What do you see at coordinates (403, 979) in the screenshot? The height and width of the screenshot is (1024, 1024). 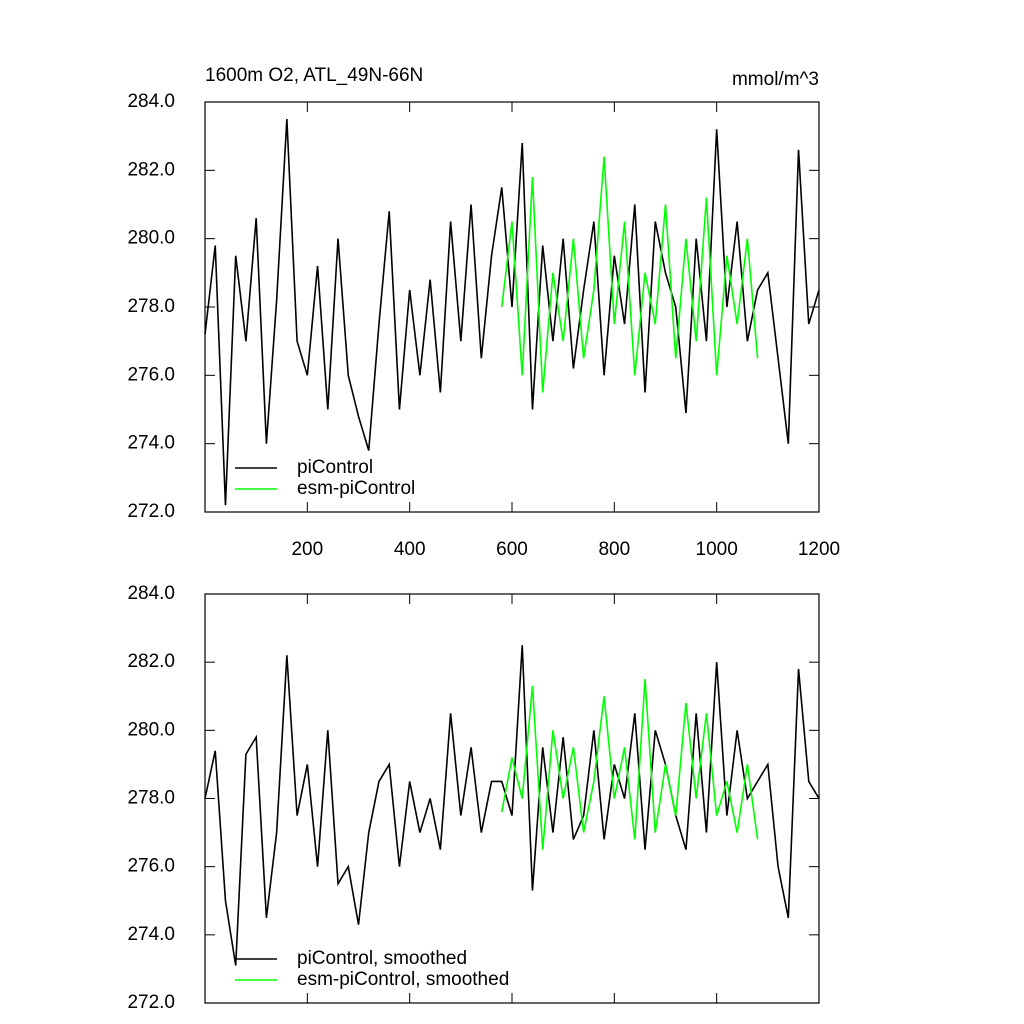 I see `legend-label: esm-piControl, smoothed` at bounding box center [403, 979].